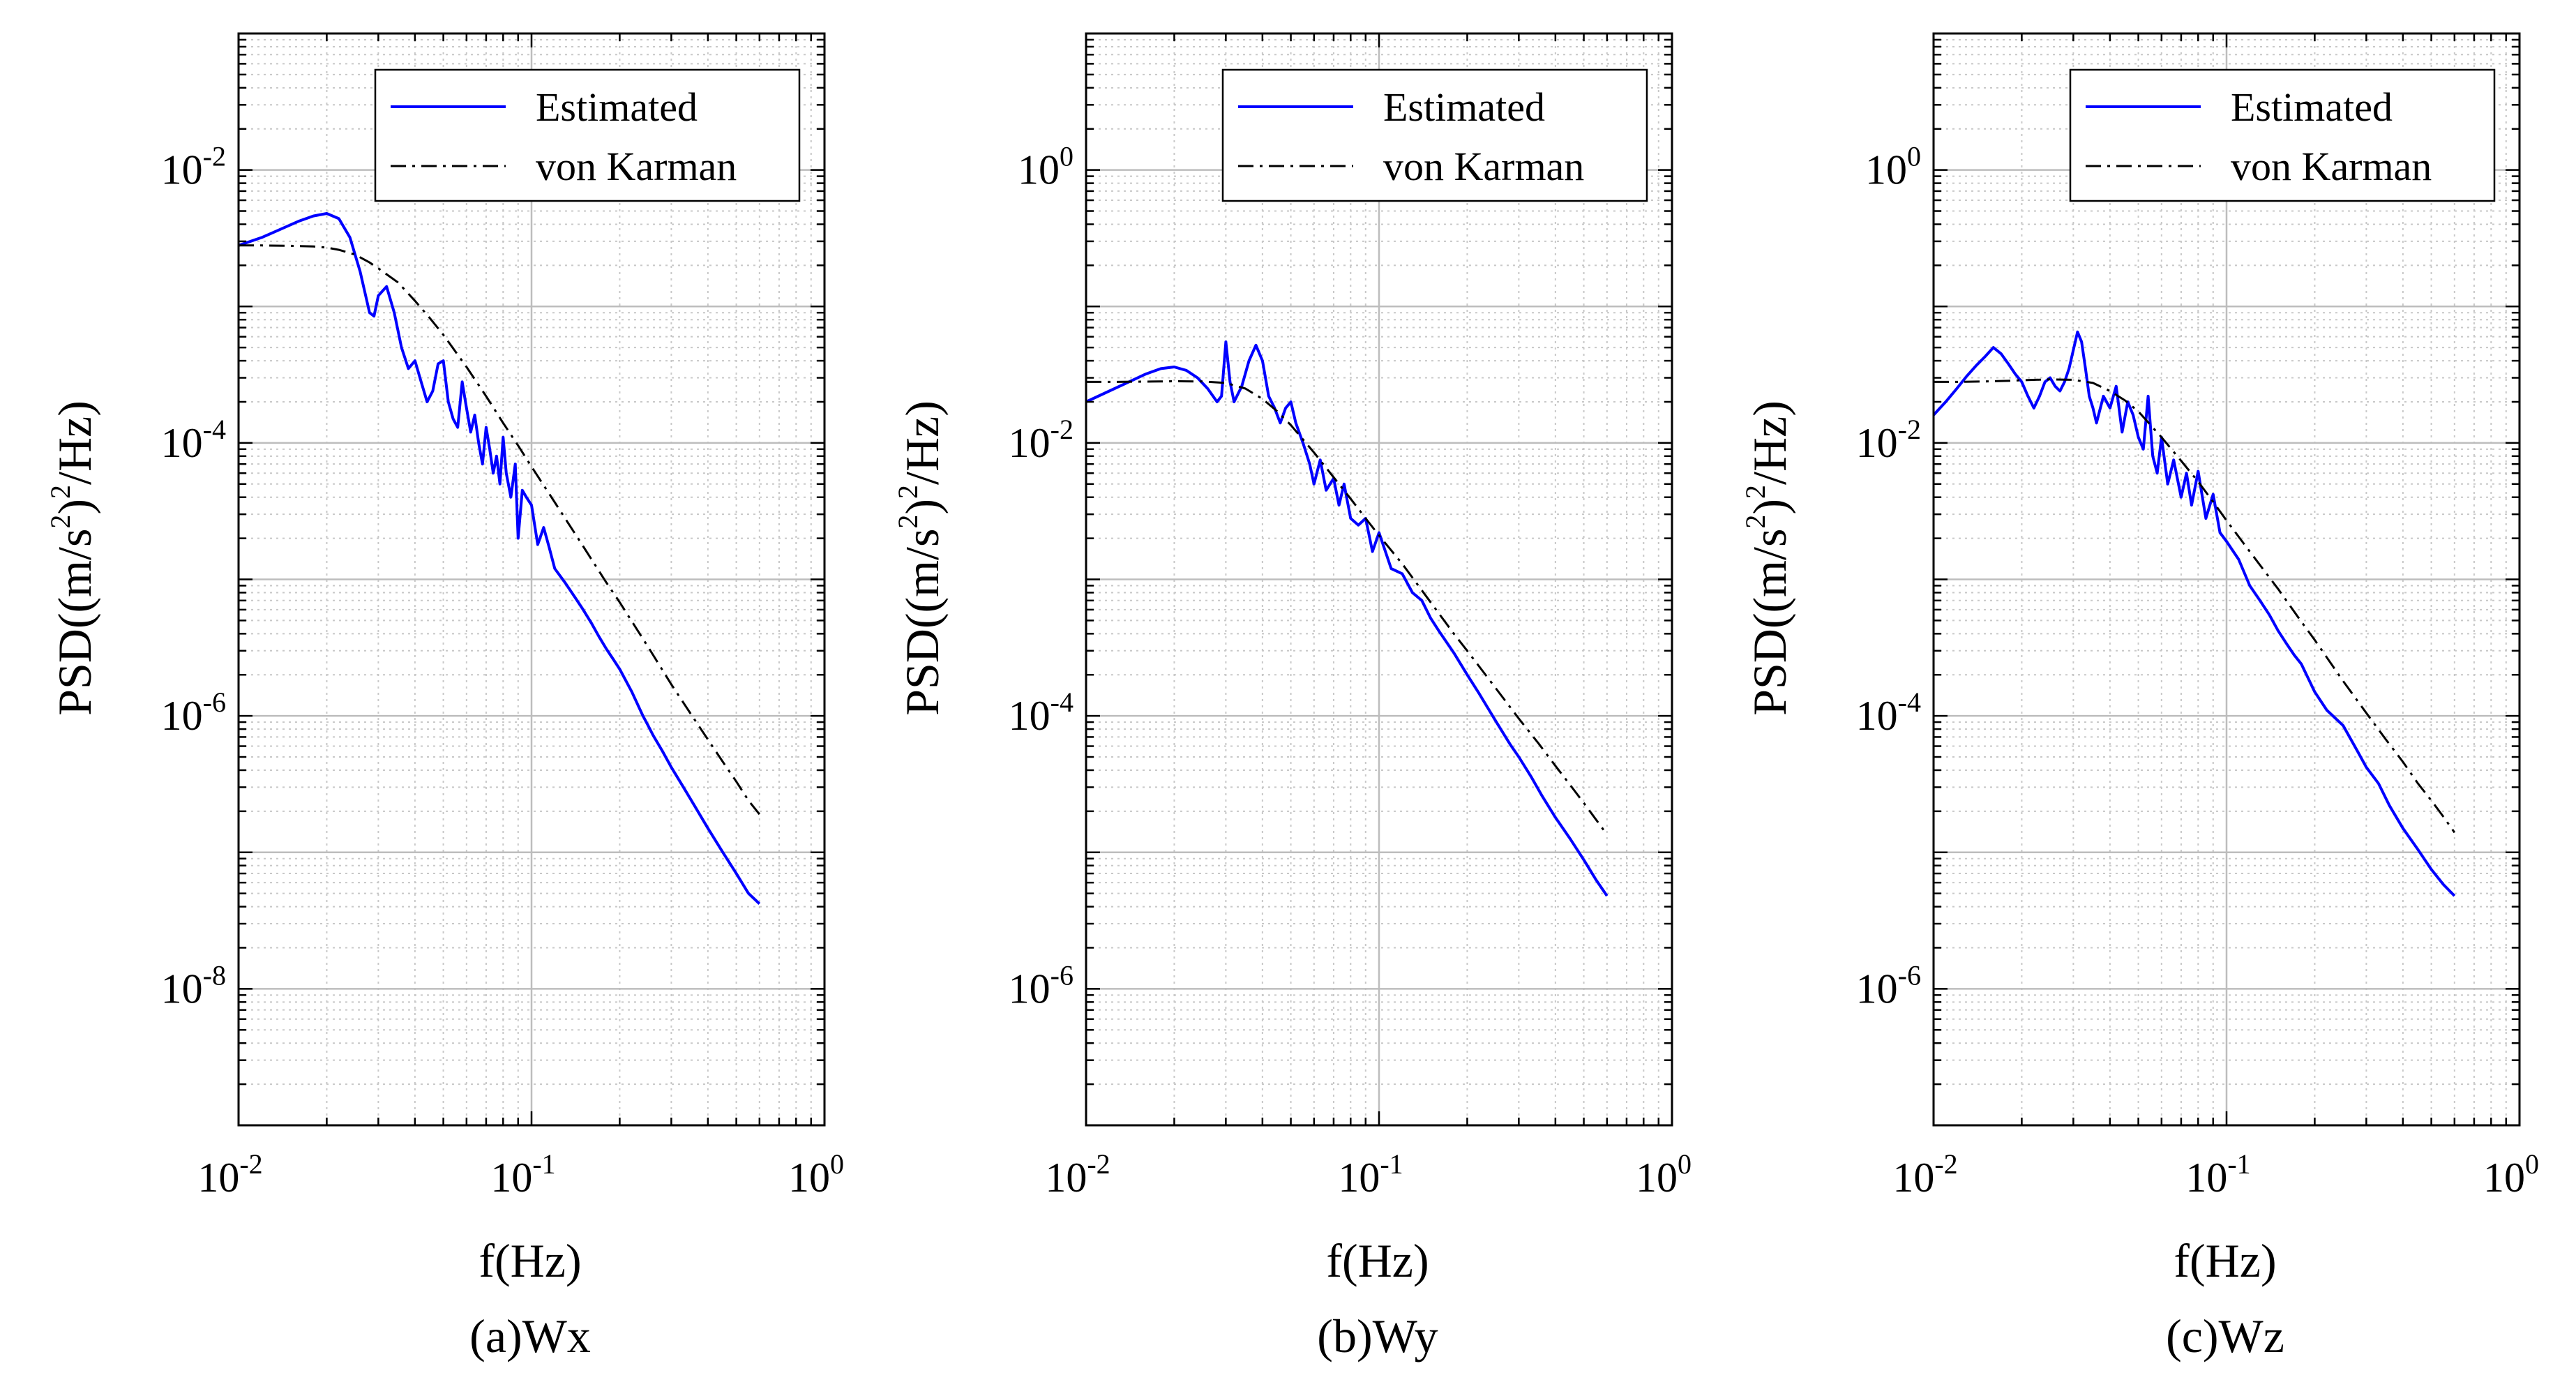 Image resolution: width=2576 pixels, height=1389 pixels. Describe the element at coordinates (1377, 1335) in the screenshot. I see `caption: (b)Wy` at that location.